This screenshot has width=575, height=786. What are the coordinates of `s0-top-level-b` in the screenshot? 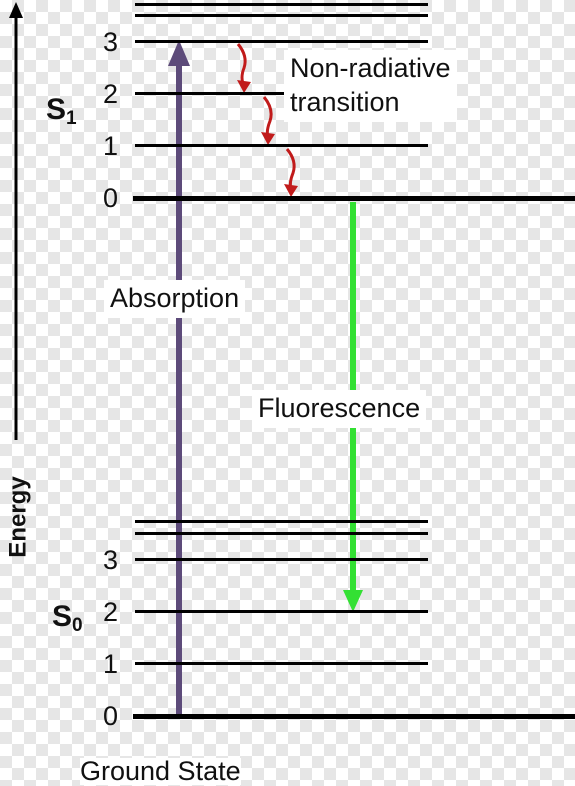 It's located at (281, 533).